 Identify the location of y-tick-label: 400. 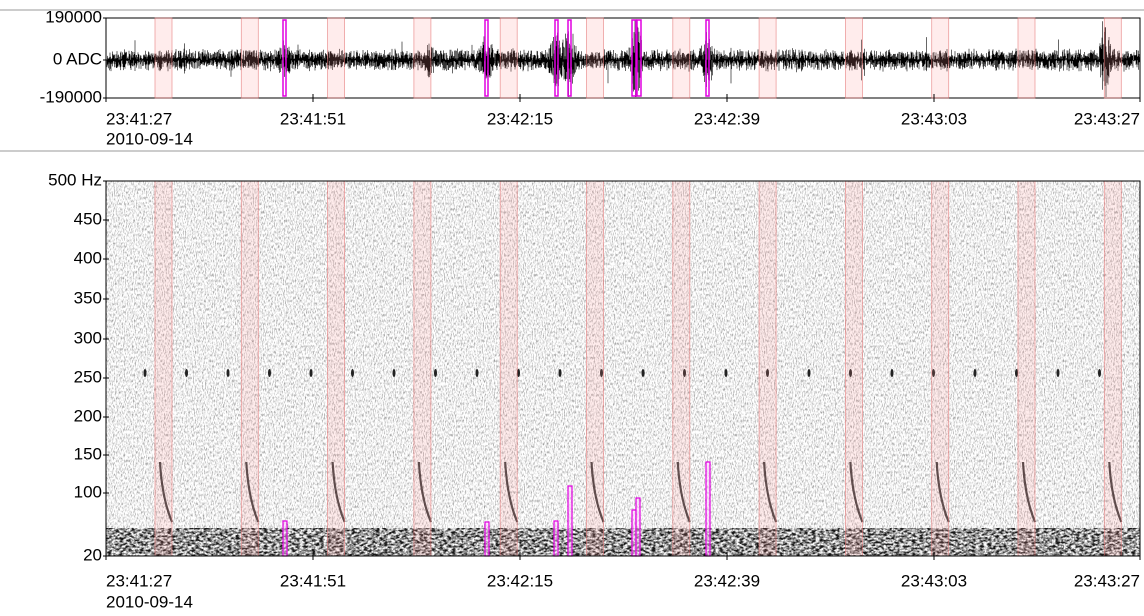
(88, 257).